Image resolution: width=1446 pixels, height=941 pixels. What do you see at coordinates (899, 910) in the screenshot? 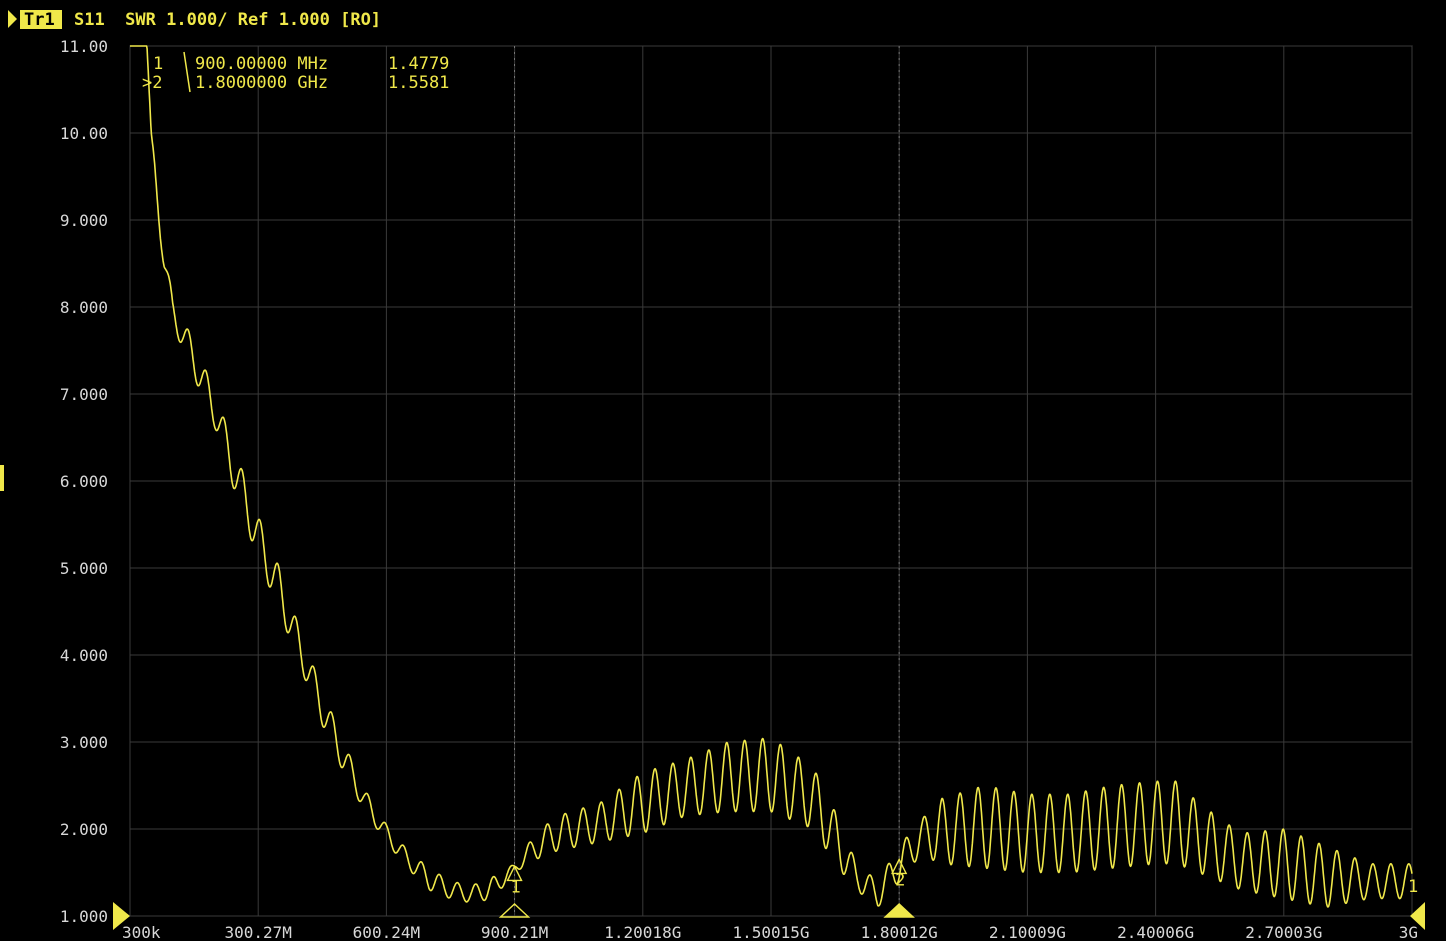
I see `marker-2-axis-triangle-icon` at bounding box center [899, 910].